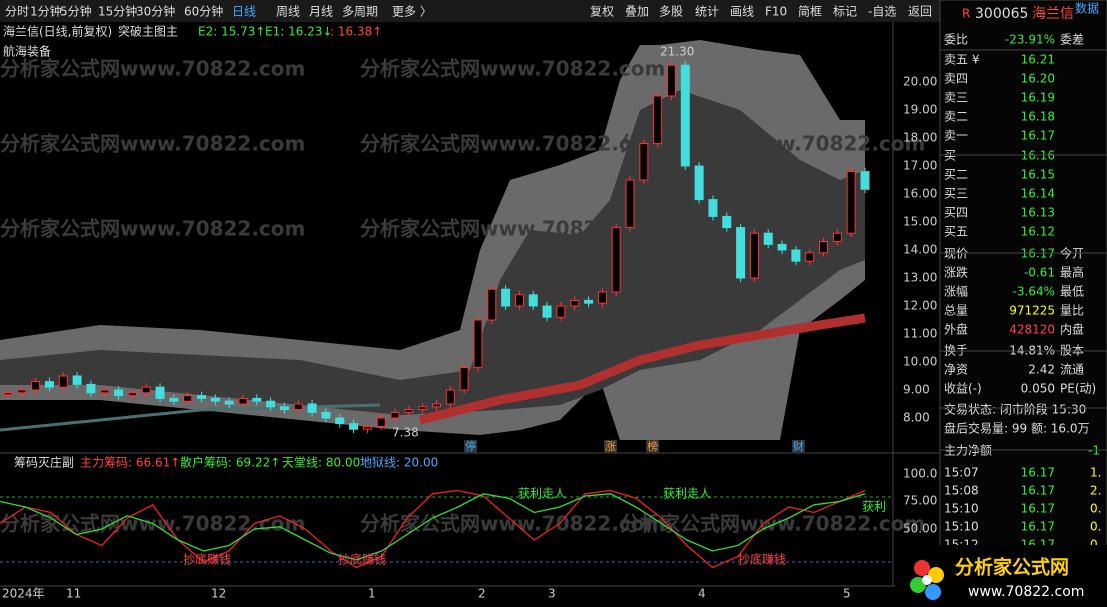  I want to click on toolbar, so click(470, 11).